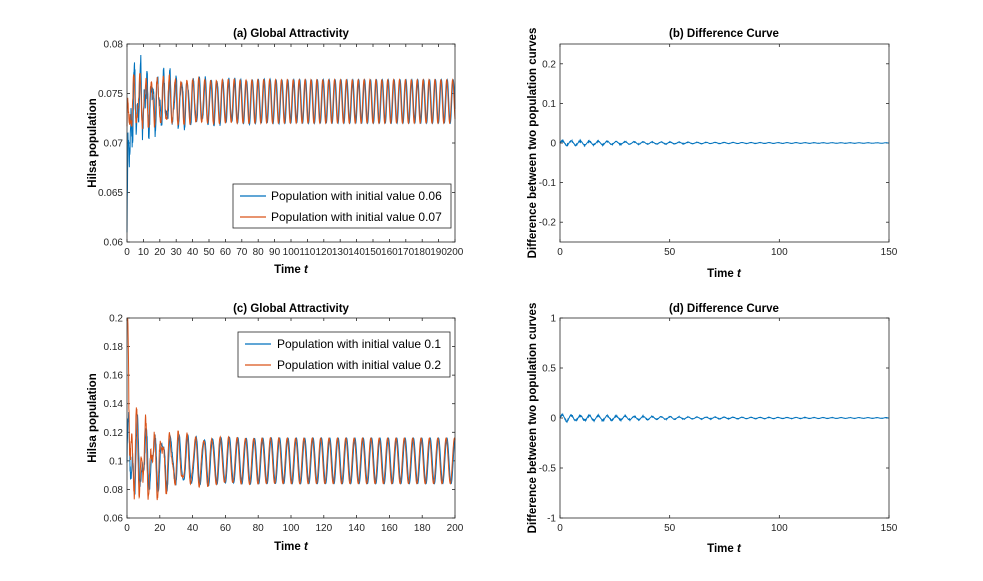 The height and width of the screenshot is (581, 983). Describe the element at coordinates (455, 252) in the screenshot. I see `xtick-label-a: 200` at that location.